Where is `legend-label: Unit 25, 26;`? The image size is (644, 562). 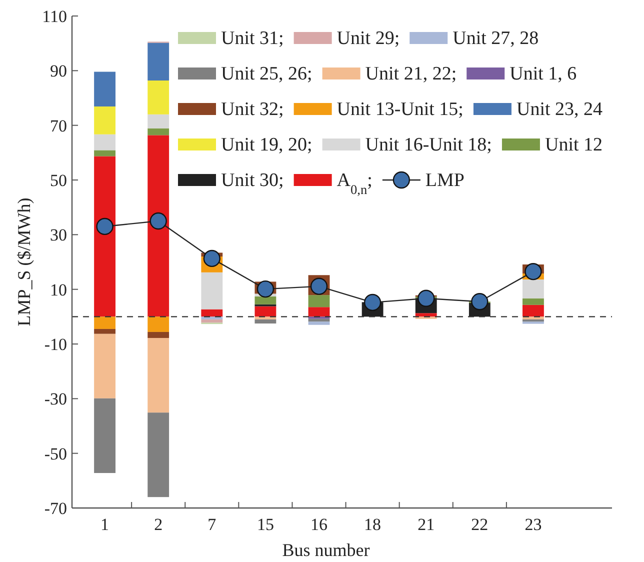
legend-label: Unit 25, 26; is located at coordinates (266, 74).